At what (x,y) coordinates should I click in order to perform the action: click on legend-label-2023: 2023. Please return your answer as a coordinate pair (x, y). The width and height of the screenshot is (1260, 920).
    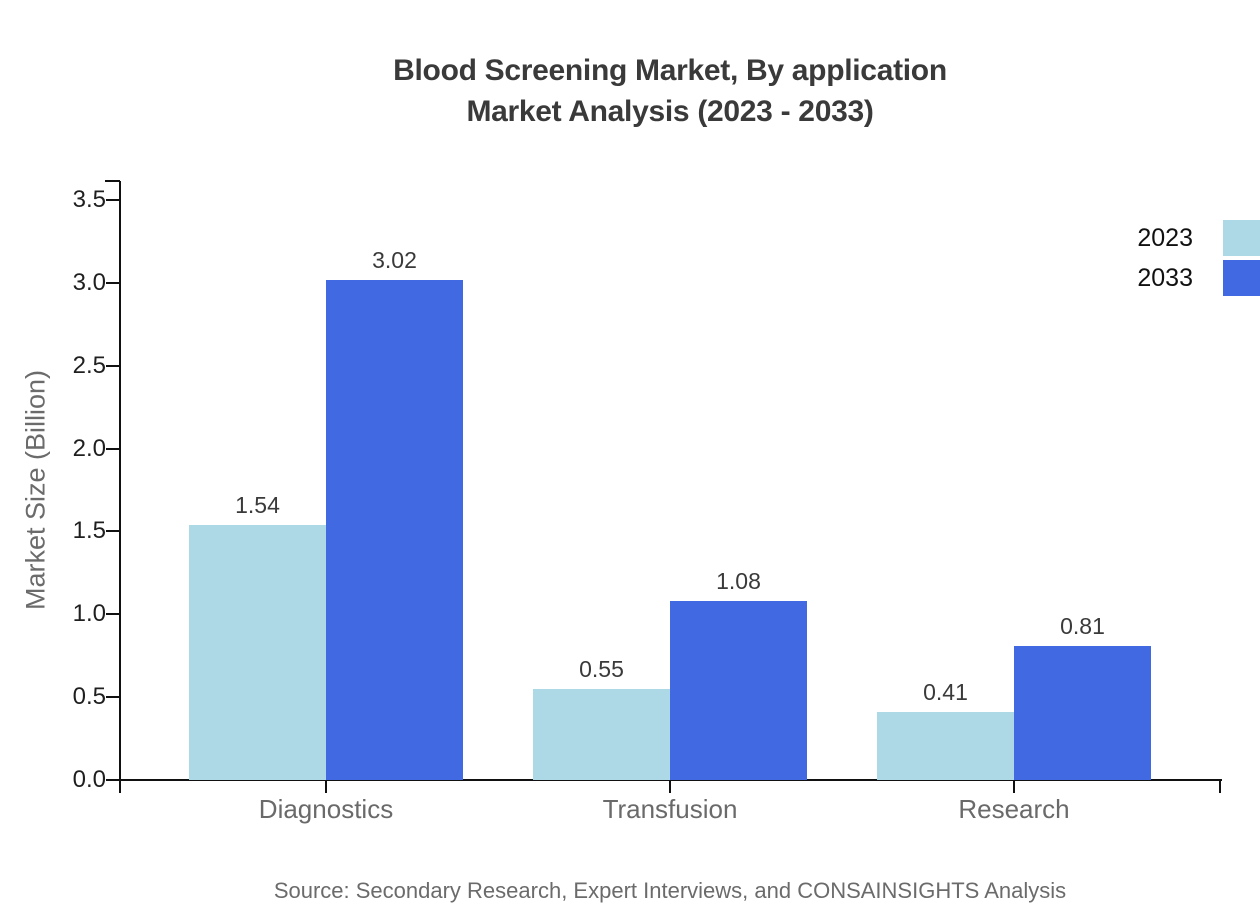
    Looking at the image, I should click on (1165, 238).